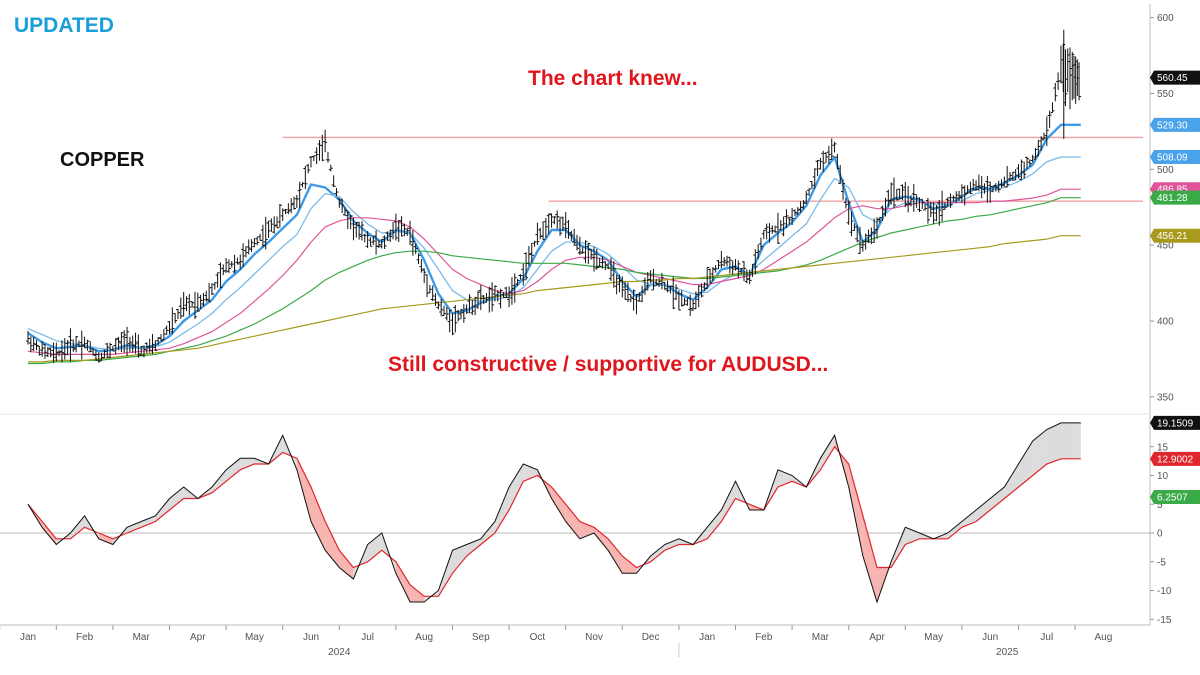 This screenshot has width=1200, height=675. I want to click on last-value-text: 529.30, so click(1172, 125).